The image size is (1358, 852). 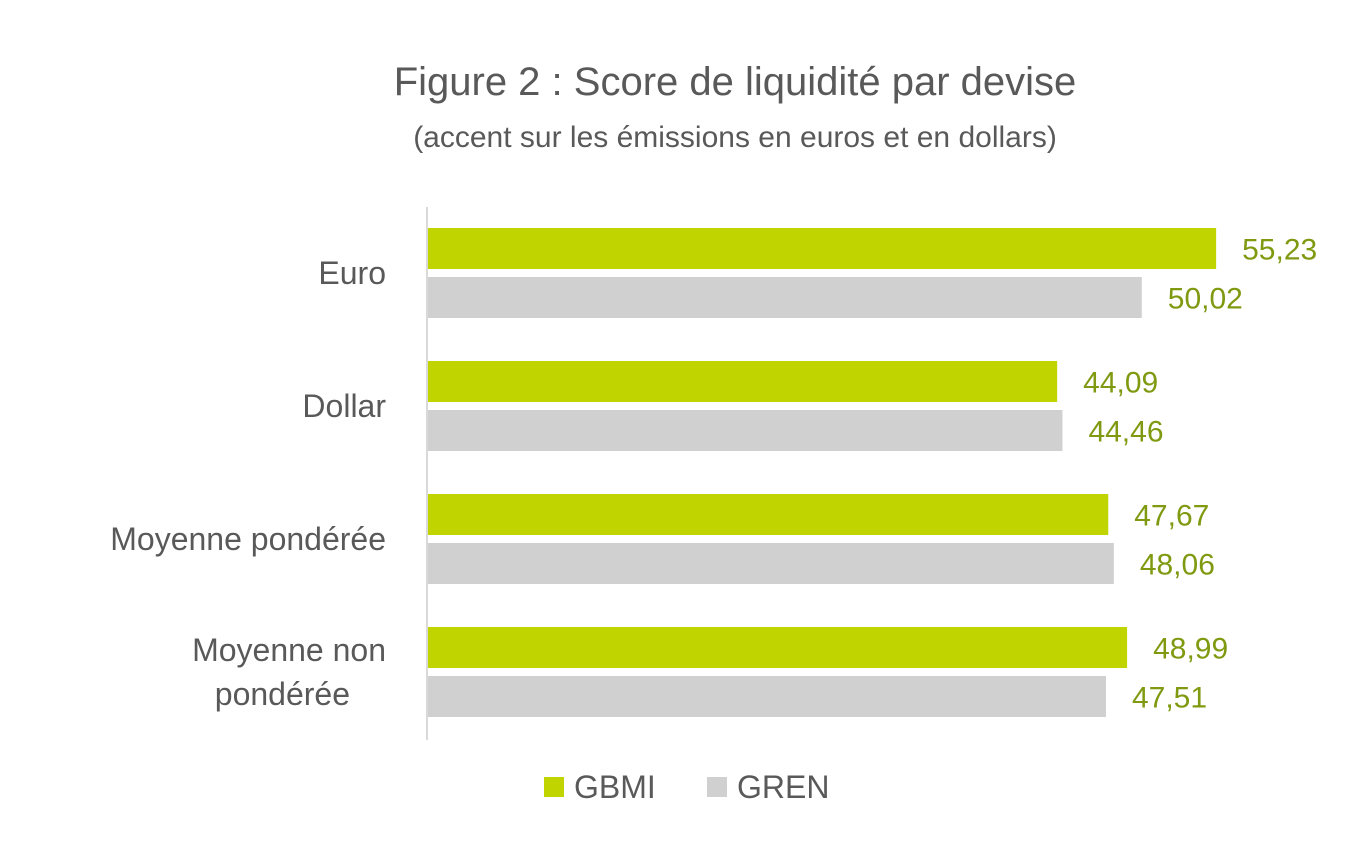 I want to click on legend-label-gbmi: GBMI, so click(x=615, y=787).